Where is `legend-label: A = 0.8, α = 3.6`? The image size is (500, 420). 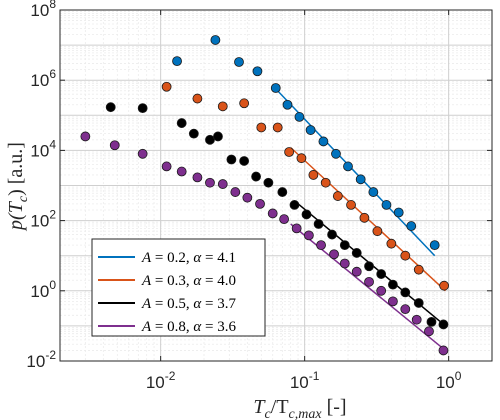
legend-label: A = 0.8, α = 3.6 is located at coordinates (188, 327).